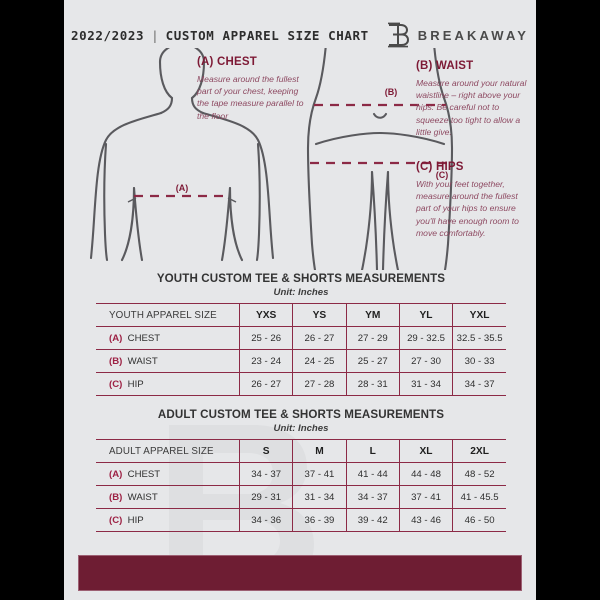 The height and width of the screenshot is (600, 600). Describe the element at coordinates (266, 315) in the screenshot. I see `youth-col-0: YXS` at that location.